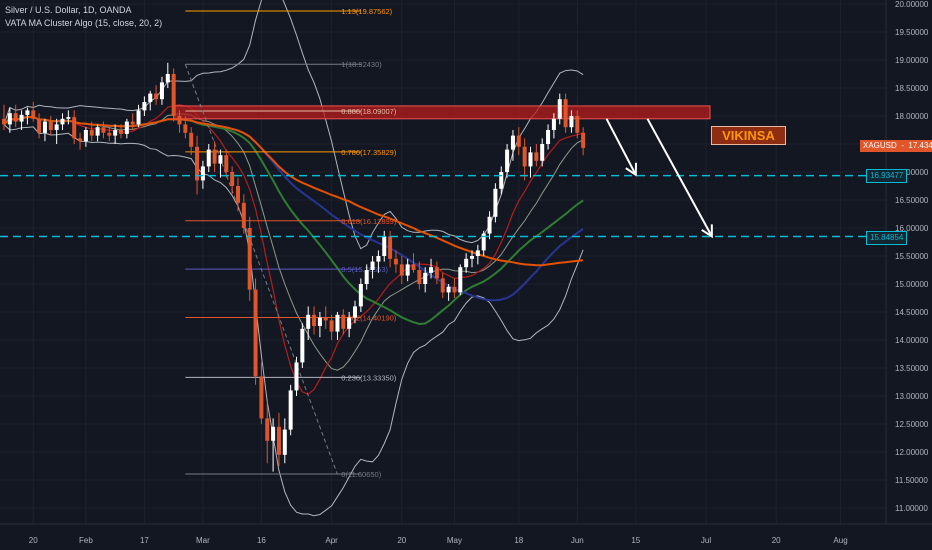 The image size is (932, 550). What do you see at coordinates (454, 540) in the screenshot?
I see `x-tick-label: May` at bounding box center [454, 540].